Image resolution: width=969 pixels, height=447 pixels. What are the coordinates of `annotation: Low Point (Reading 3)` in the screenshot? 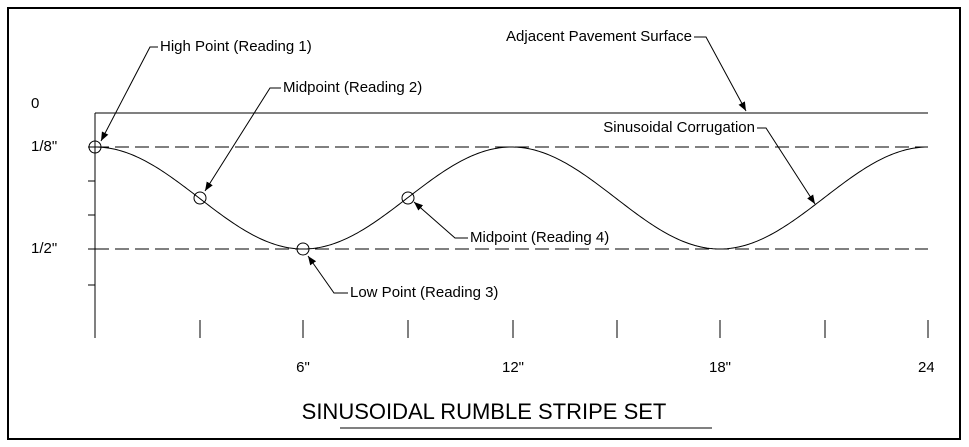 It's located at (424, 292).